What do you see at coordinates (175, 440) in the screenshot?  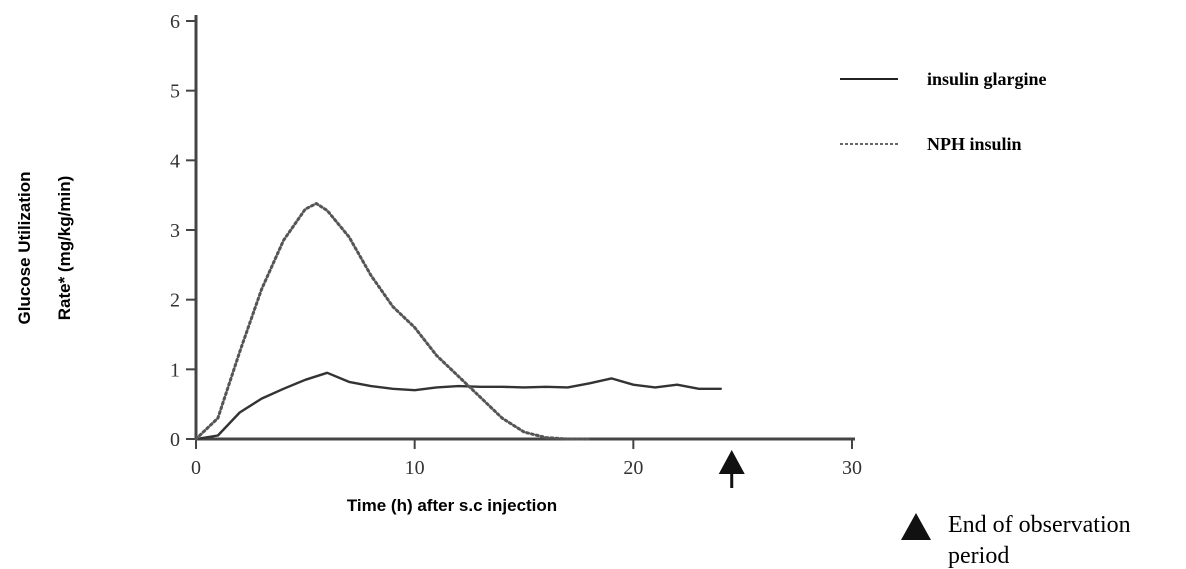 I see `y-tick-label: 0` at bounding box center [175, 440].